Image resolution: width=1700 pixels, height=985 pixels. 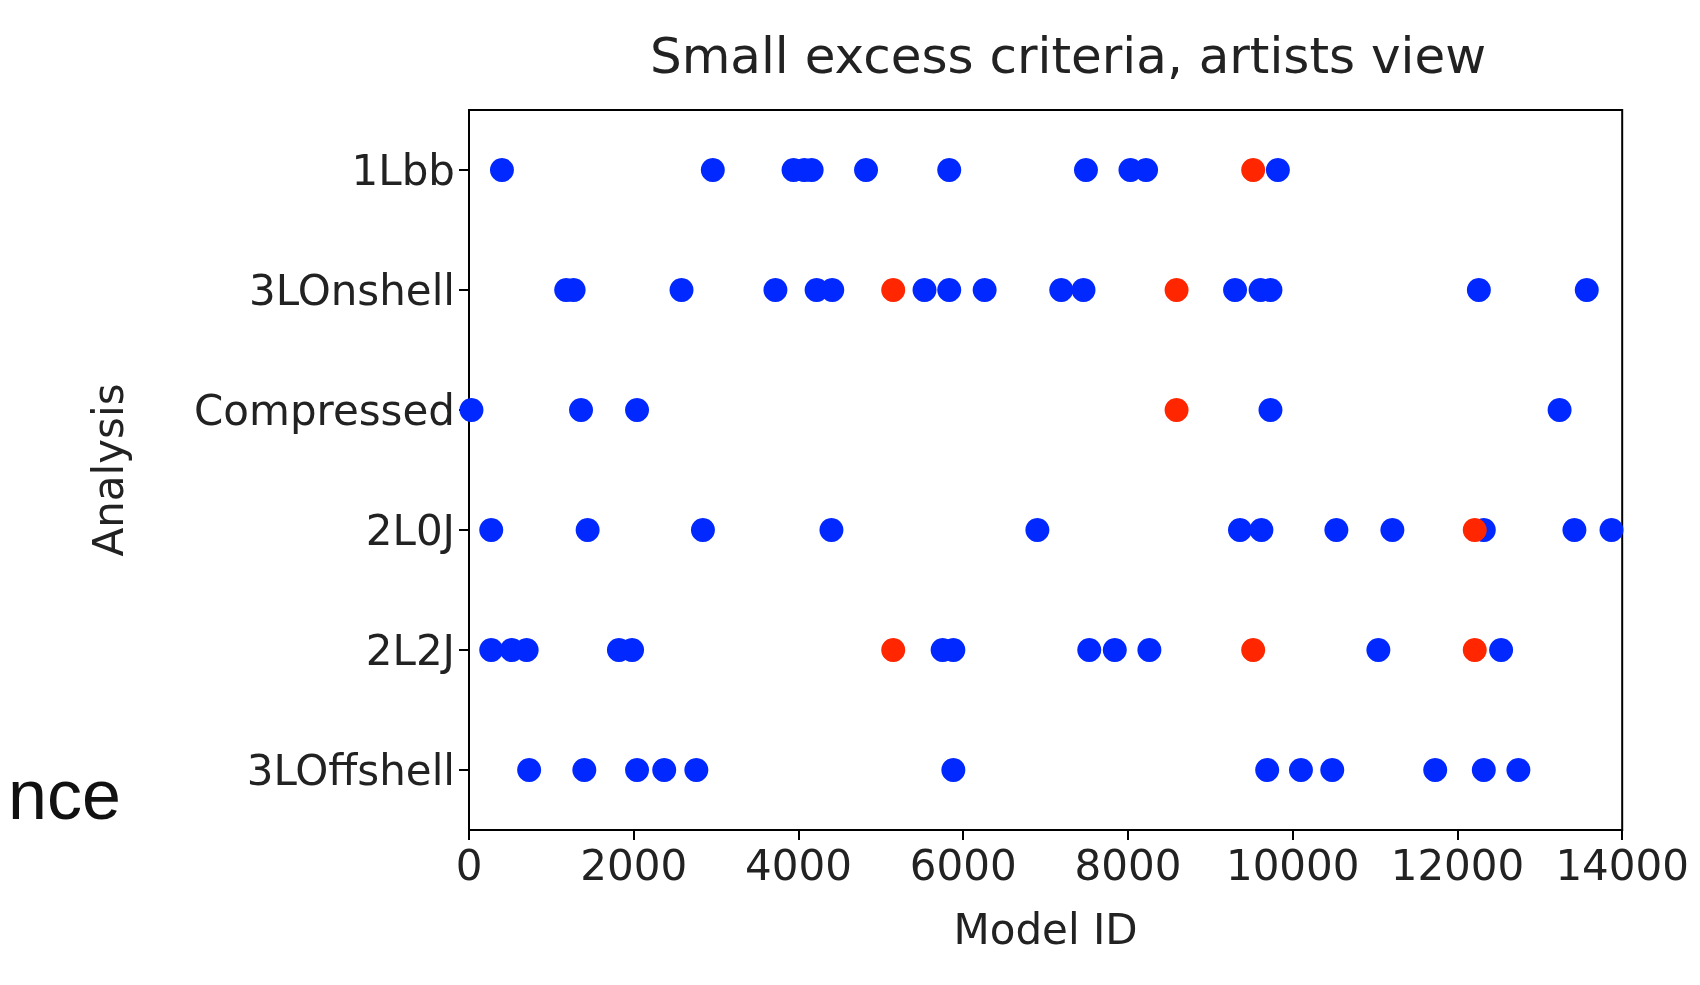 I want to click on y-tick-label: 2L2J, so click(x=410, y=650).